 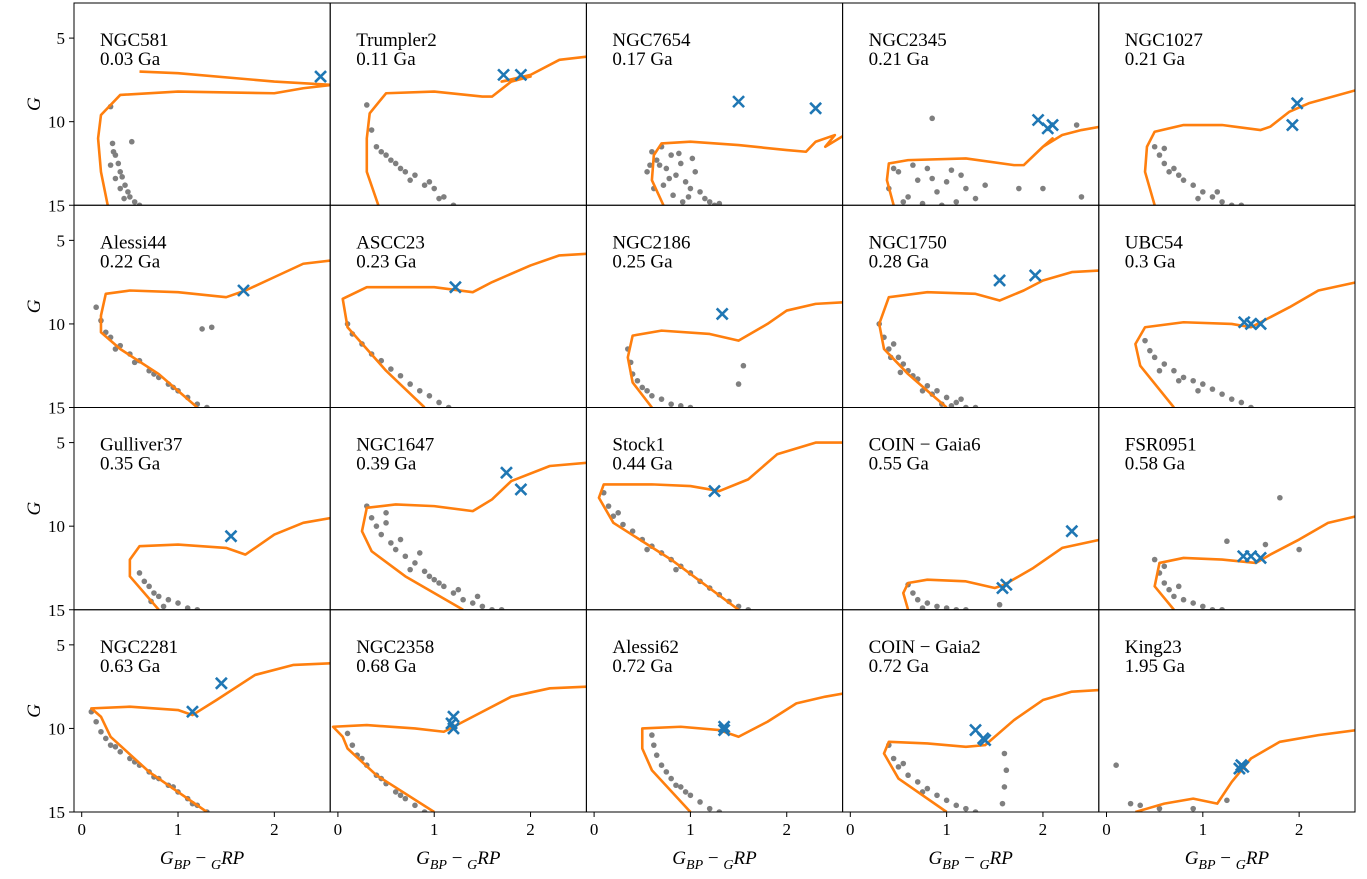 What do you see at coordinates (56, 205) in the screenshot?
I see `y-tick-label: 15` at bounding box center [56, 205].